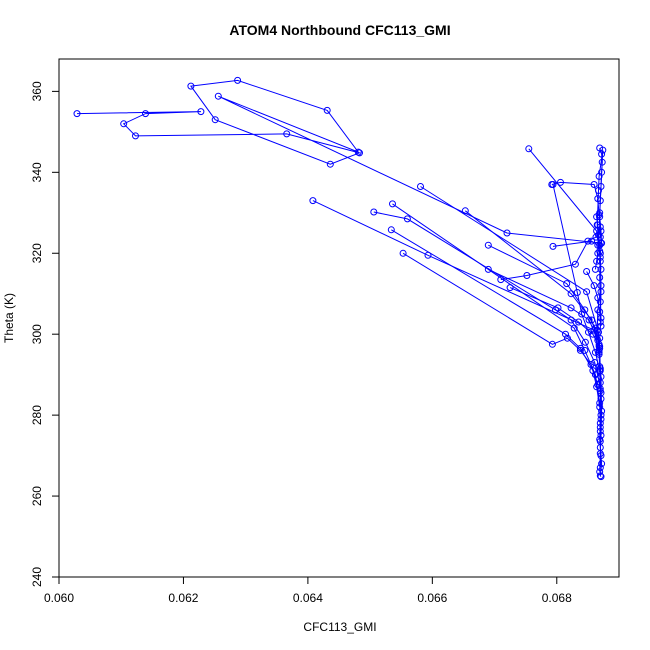 This screenshot has height=650, width=650. Describe the element at coordinates (37, 415) in the screenshot. I see `y-tick-label: 280` at that location.